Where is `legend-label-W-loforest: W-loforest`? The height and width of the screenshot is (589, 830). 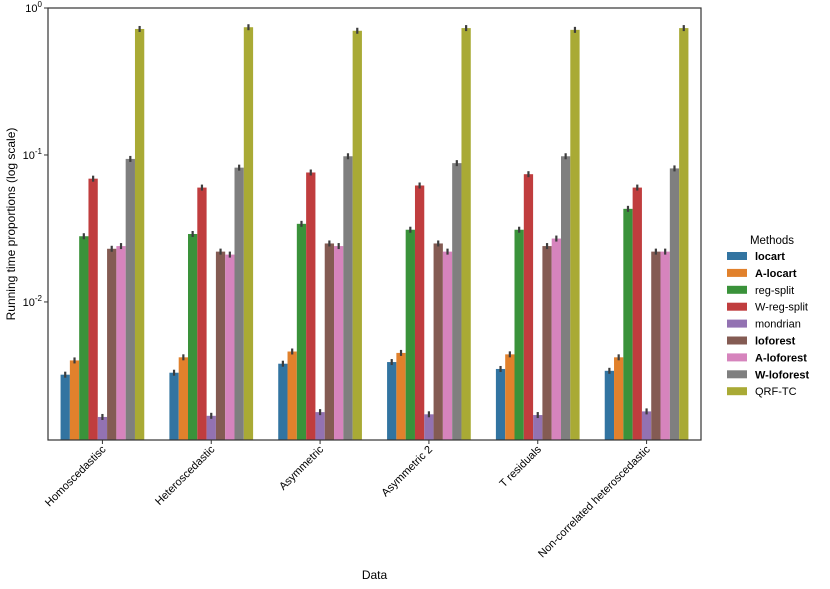
legend-label-W-loforest: W-loforest is located at coordinates (782, 375).